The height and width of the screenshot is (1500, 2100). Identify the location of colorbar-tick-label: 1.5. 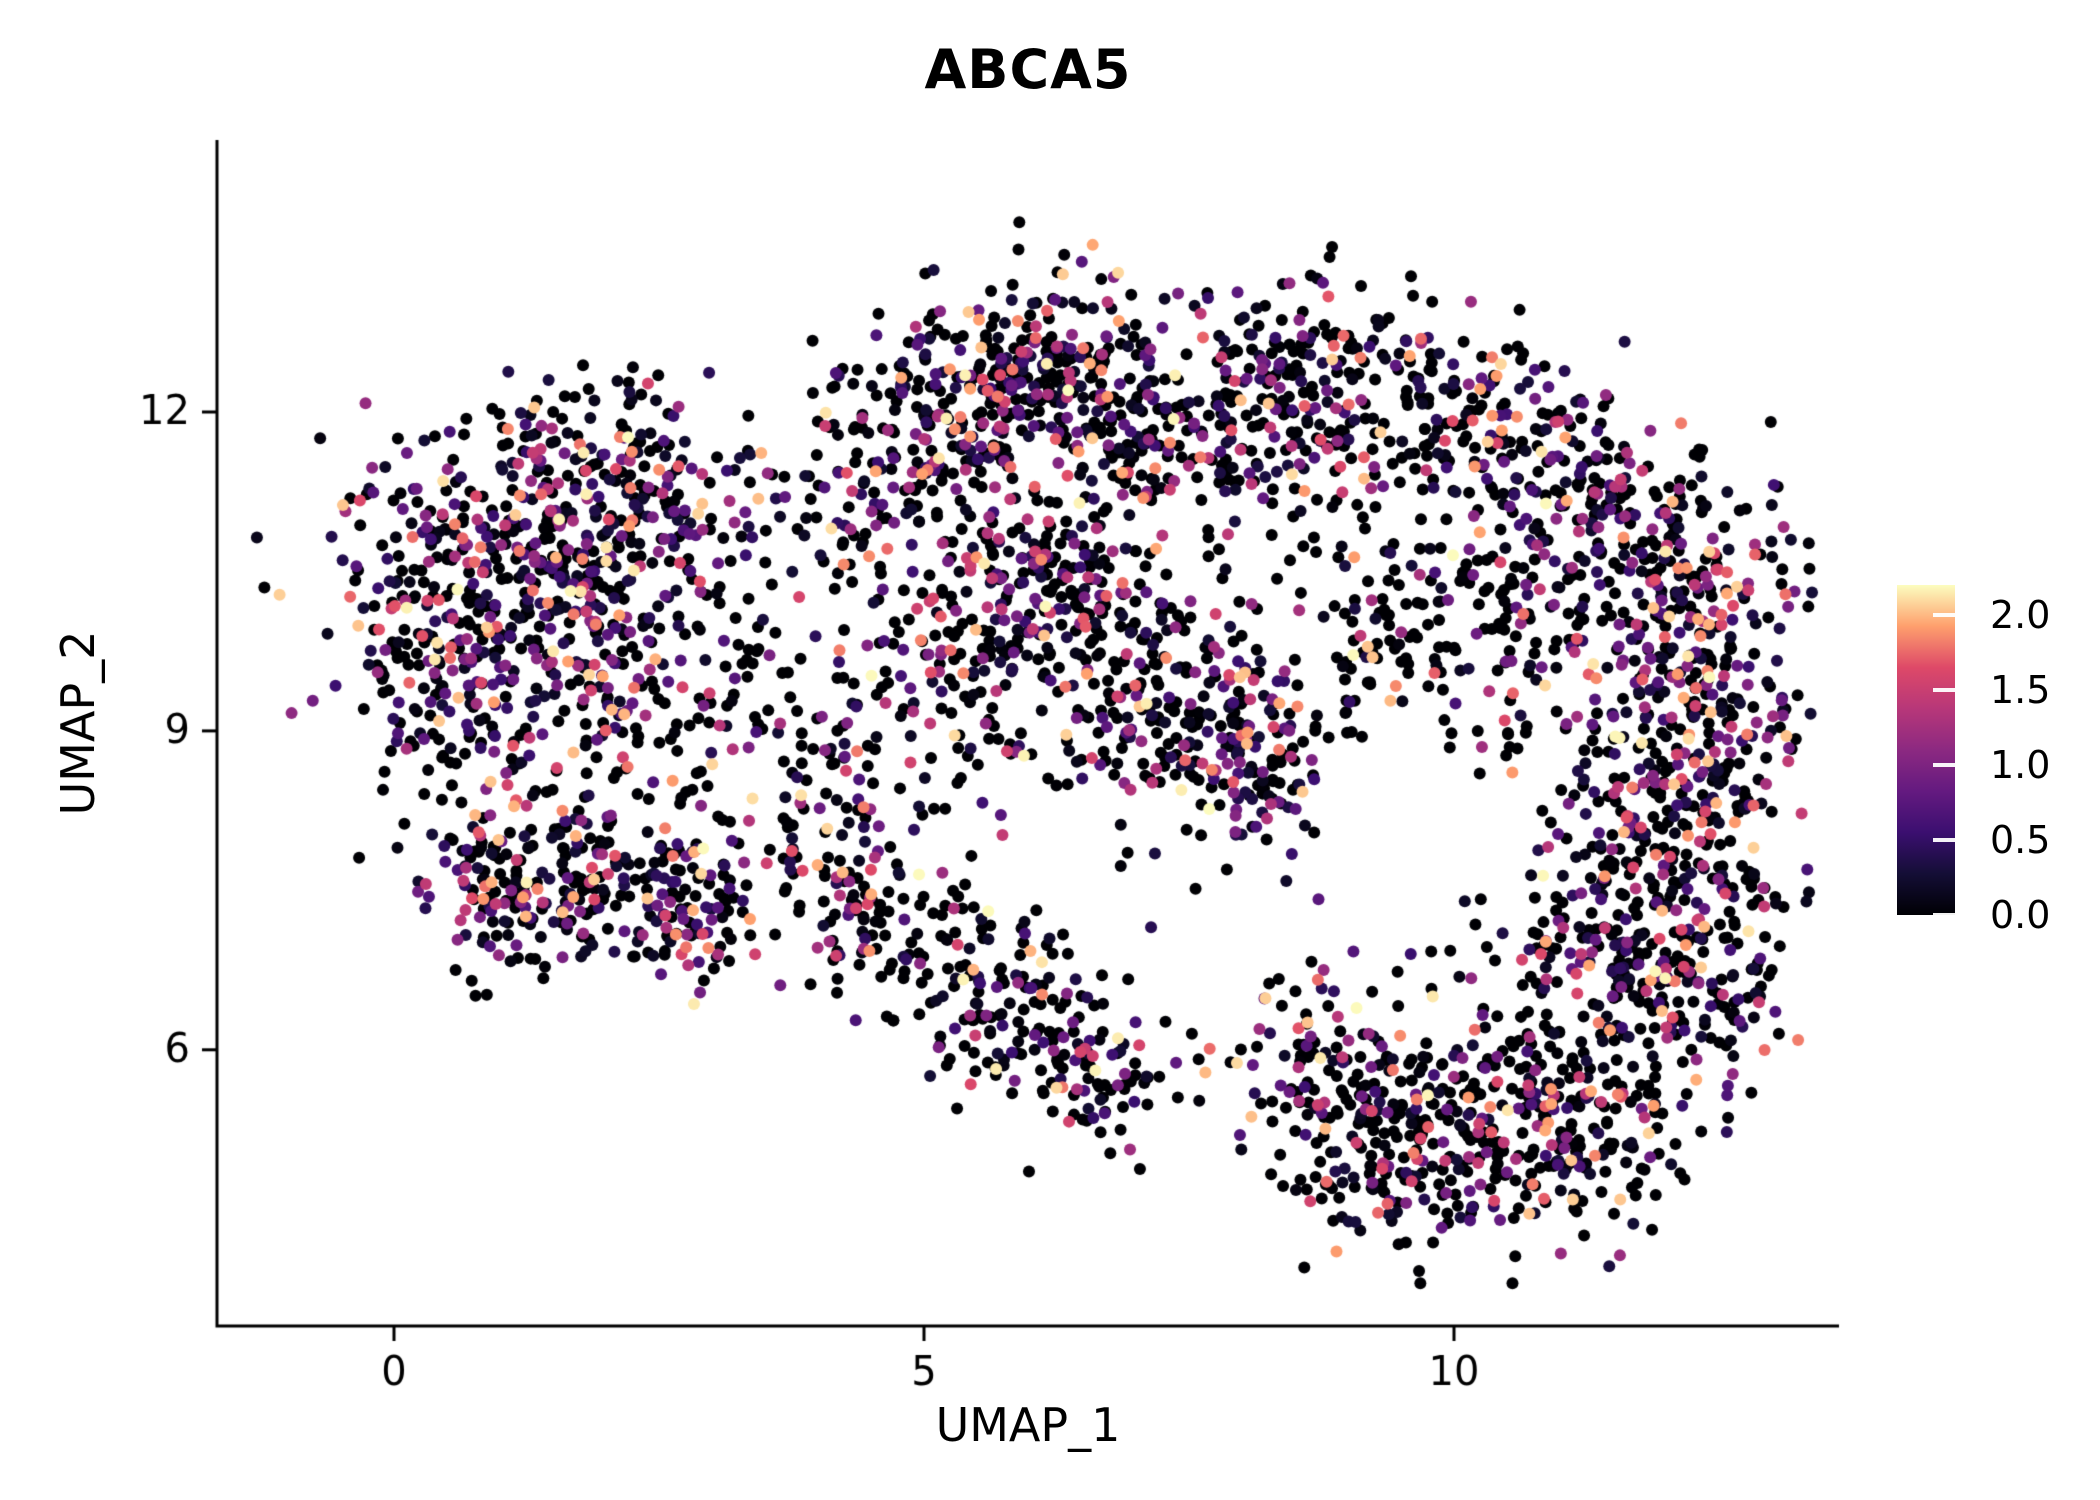
(2020, 690).